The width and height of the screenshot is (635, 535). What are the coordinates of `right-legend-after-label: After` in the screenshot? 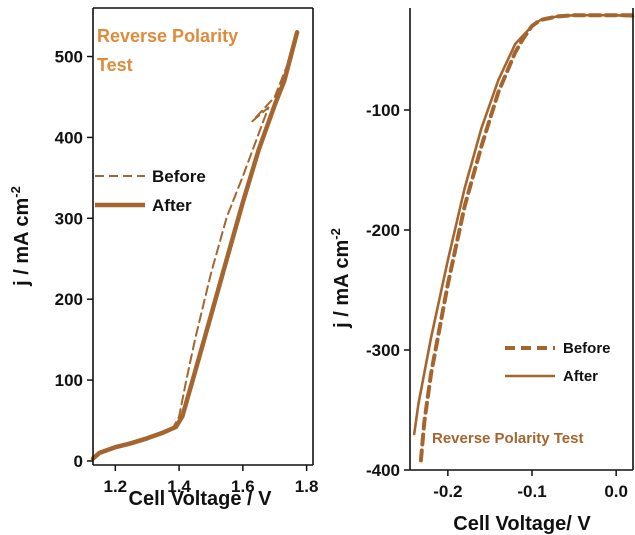 It's located at (580, 376).